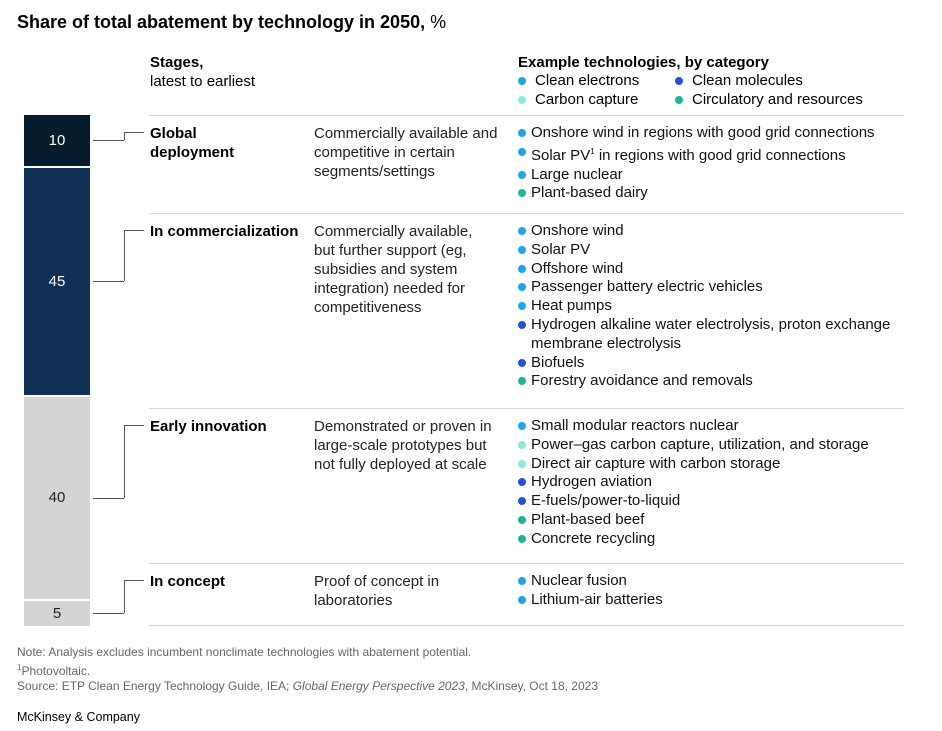  What do you see at coordinates (522, 81) in the screenshot?
I see `clean-electrons-dot-icon` at bounding box center [522, 81].